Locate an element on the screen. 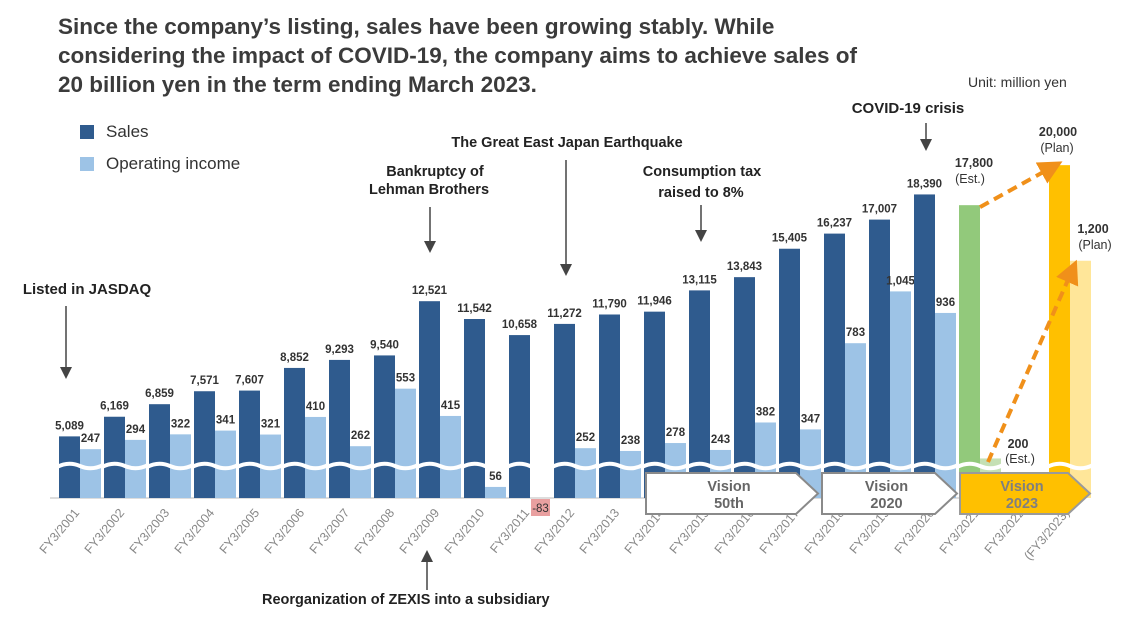 The height and width of the screenshot is (623, 1131). data-label-income: 238 is located at coordinates (631, 441).